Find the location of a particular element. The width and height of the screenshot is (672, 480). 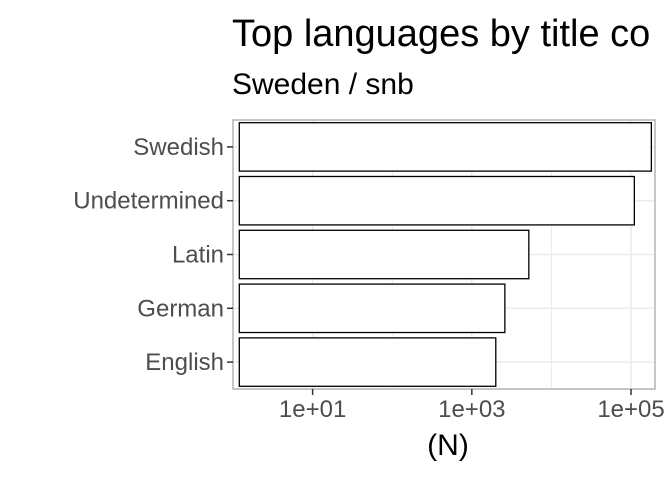

category-label: Undetermined is located at coordinates (148, 201).